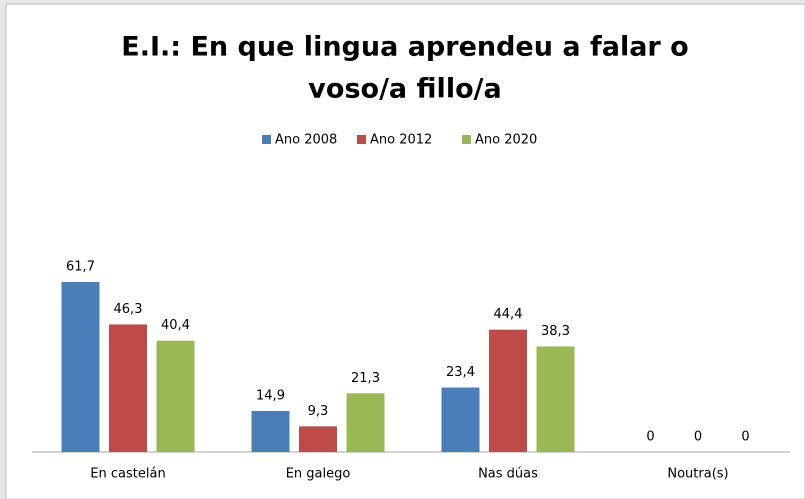  Describe the element at coordinates (404, 89) in the screenshot. I see `chart-title: voso/a fillo/a` at that location.